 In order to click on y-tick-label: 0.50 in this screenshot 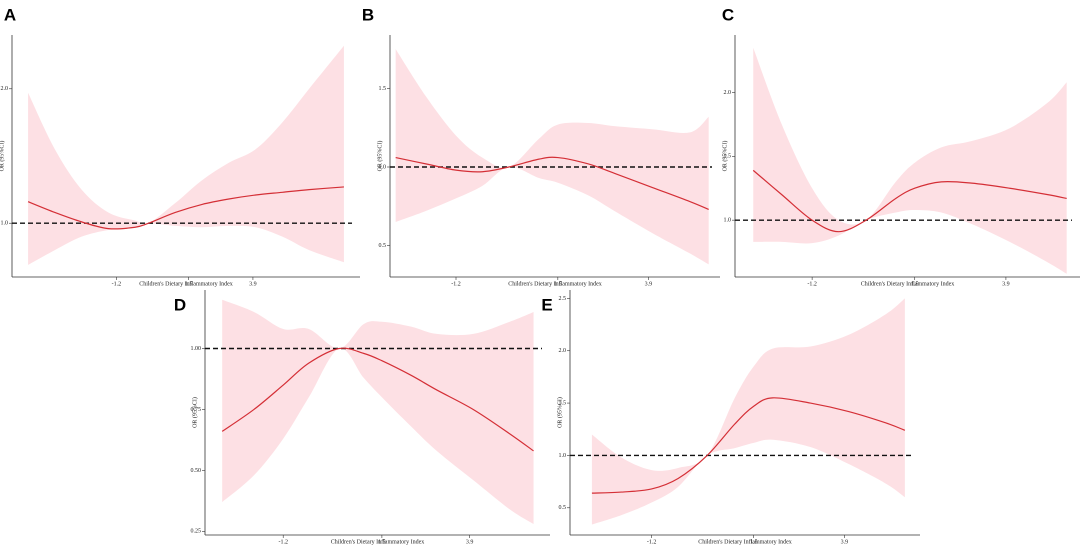, I will do `click(196, 471)`.